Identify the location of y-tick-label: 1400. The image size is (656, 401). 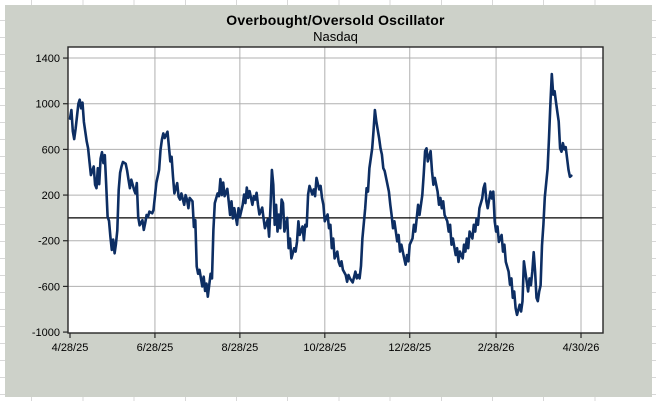
(48, 59).